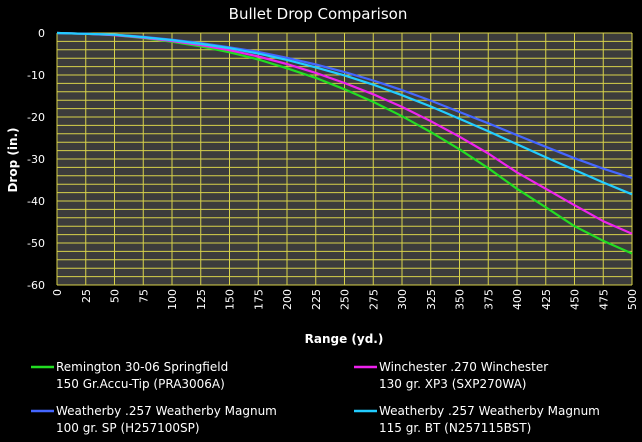 Image resolution: width=642 pixels, height=442 pixels. Describe the element at coordinates (488, 299) in the screenshot. I see `x-tick-label: 375` at that location.